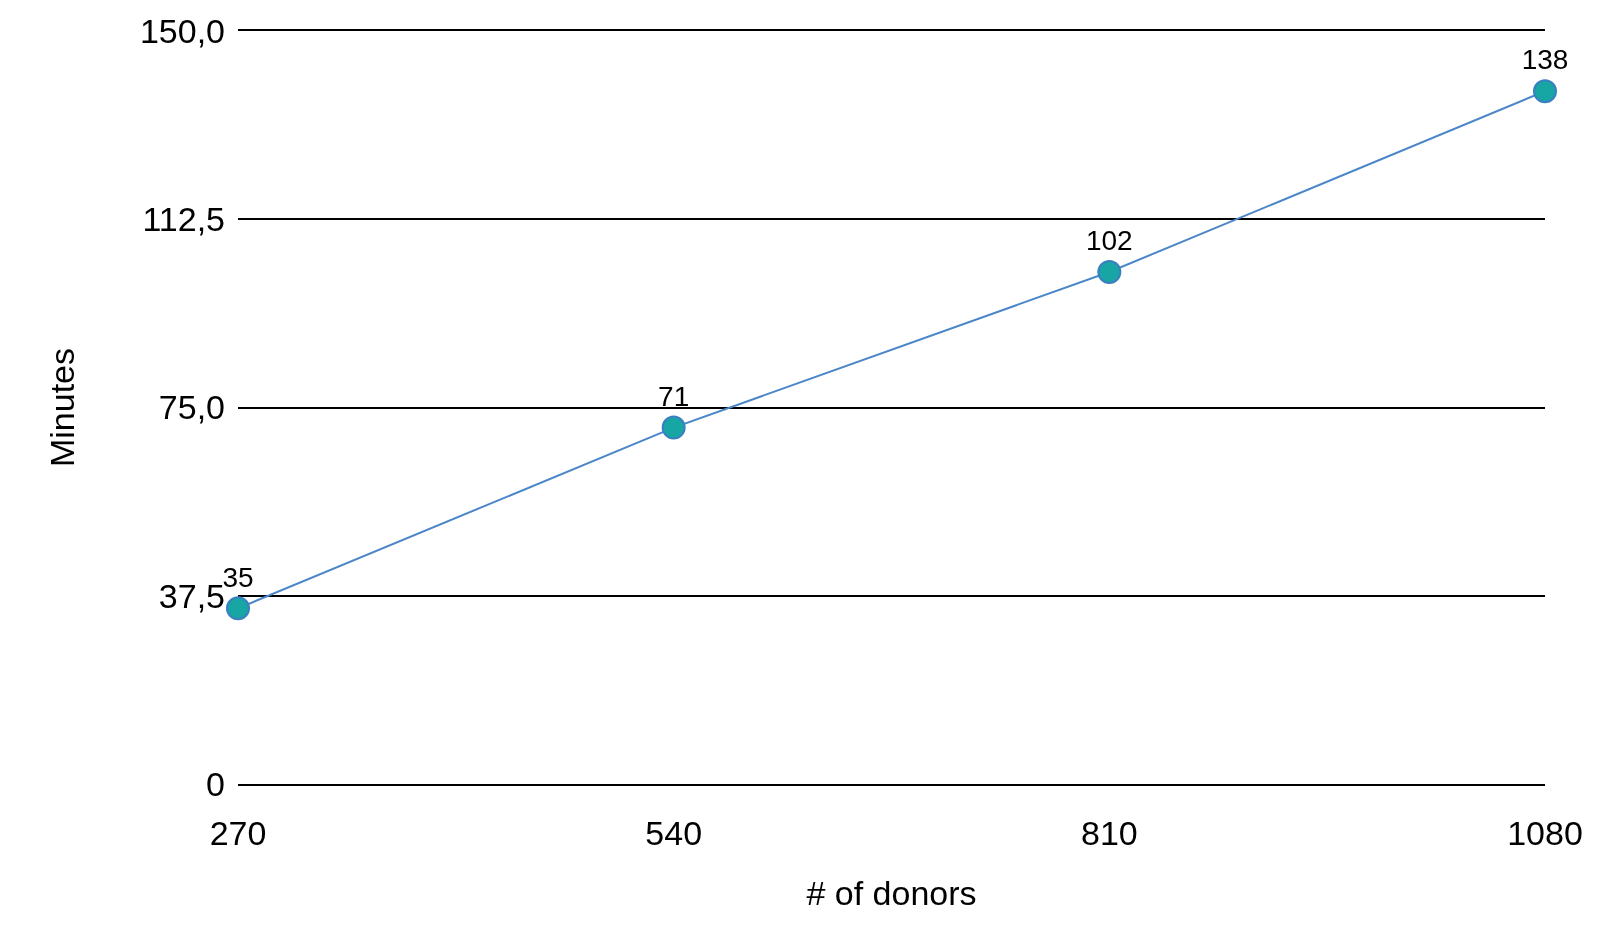 This screenshot has height=947, width=1601. Describe the element at coordinates (1545, 832) in the screenshot. I see `x-tick-label: 1080` at that location.